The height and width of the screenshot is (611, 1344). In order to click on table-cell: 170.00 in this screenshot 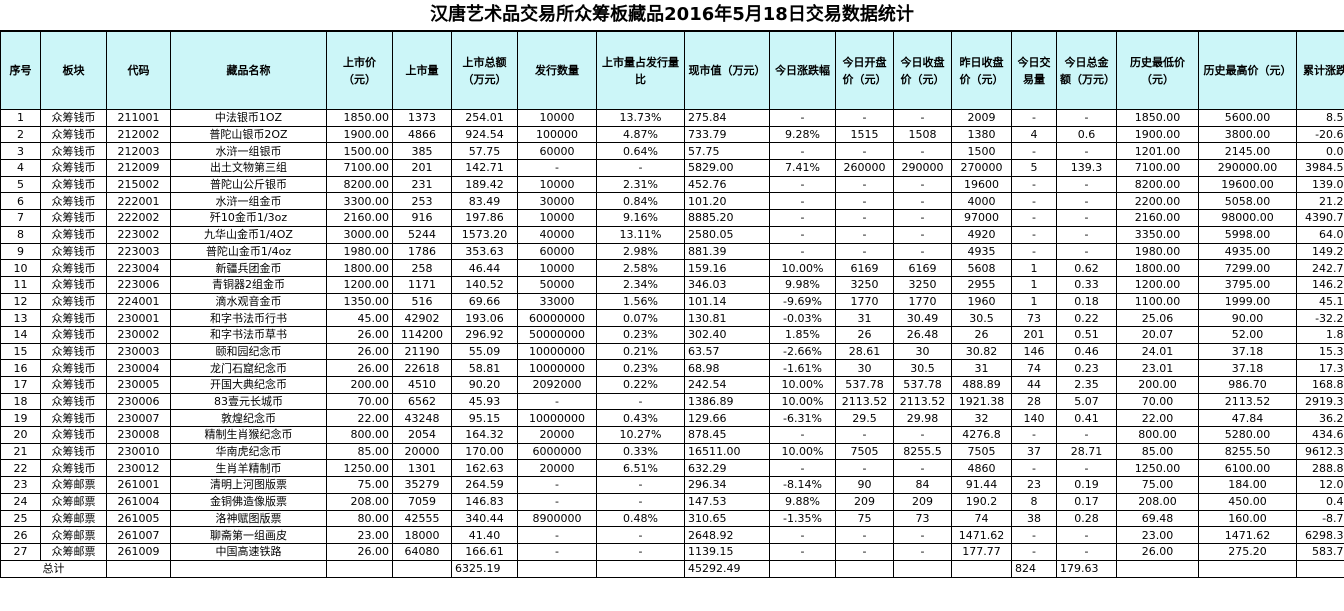, I will do `click(484, 451)`.